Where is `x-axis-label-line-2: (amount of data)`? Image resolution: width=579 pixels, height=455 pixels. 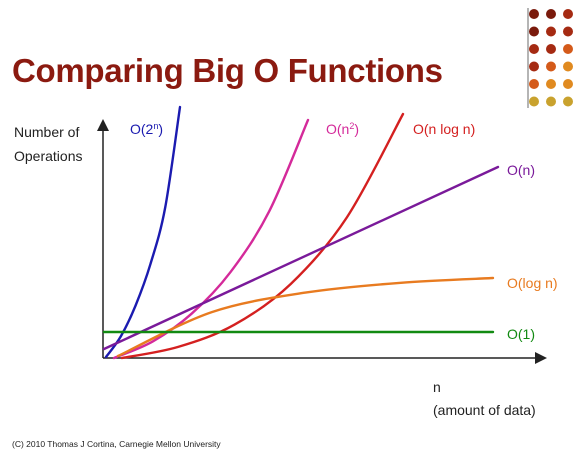
x-axis-label-line-2: (amount of data) is located at coordinates (484, 410).